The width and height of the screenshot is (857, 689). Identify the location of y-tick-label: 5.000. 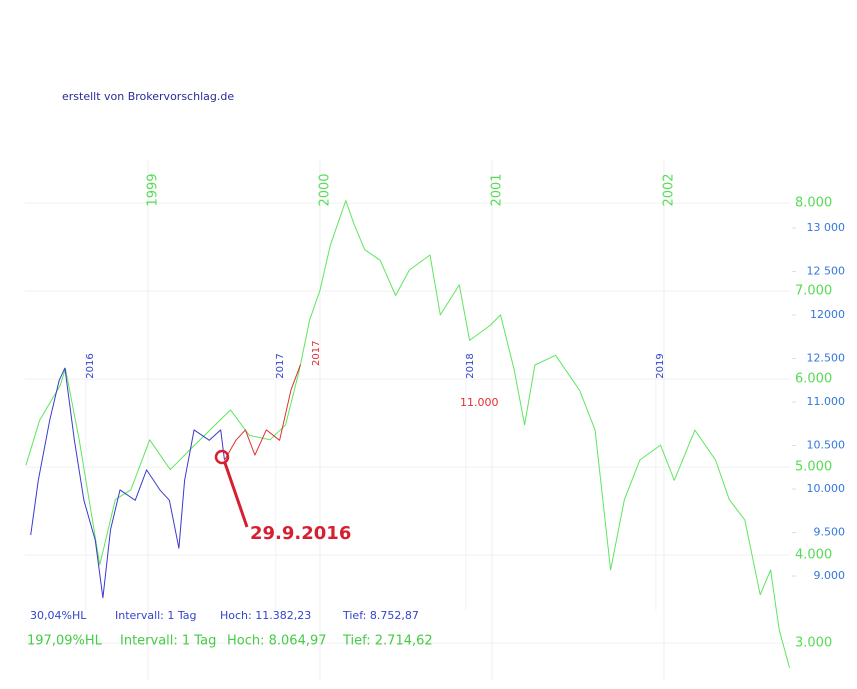
(813, 467).